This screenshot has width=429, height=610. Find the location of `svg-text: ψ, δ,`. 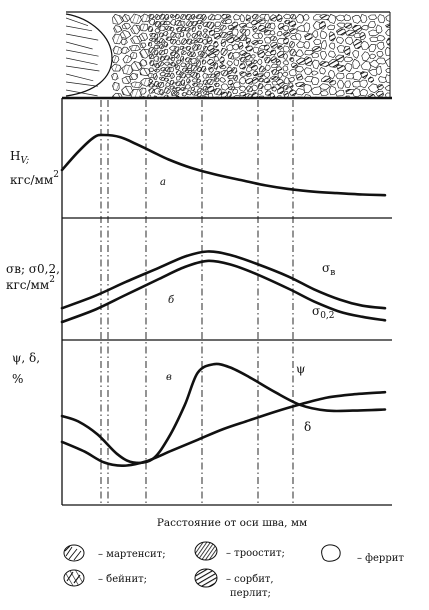

svg-text: ψ, δ, is located at coordinates (26, 358).